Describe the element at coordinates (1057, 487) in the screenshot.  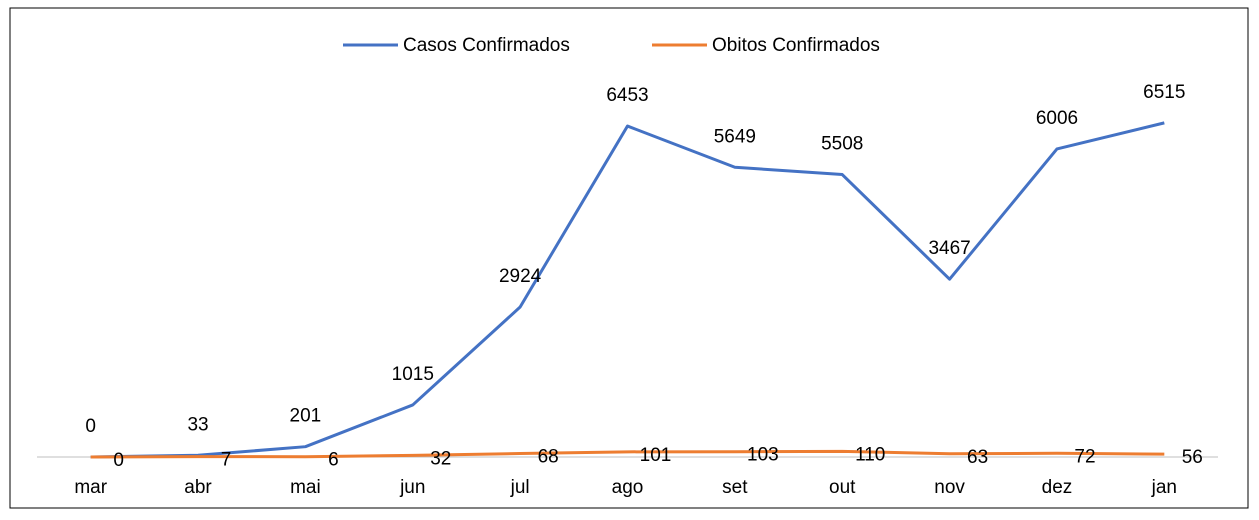
I see `x-tick-label: dez` at that location.